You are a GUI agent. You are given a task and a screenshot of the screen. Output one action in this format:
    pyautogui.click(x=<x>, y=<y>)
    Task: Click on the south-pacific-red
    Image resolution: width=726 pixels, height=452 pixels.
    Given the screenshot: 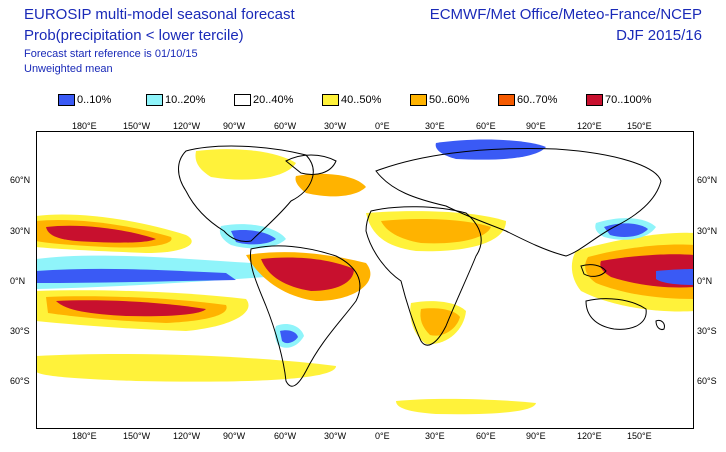 What is the action you would take?
    pyautogui.click(x=131, y=308)
    